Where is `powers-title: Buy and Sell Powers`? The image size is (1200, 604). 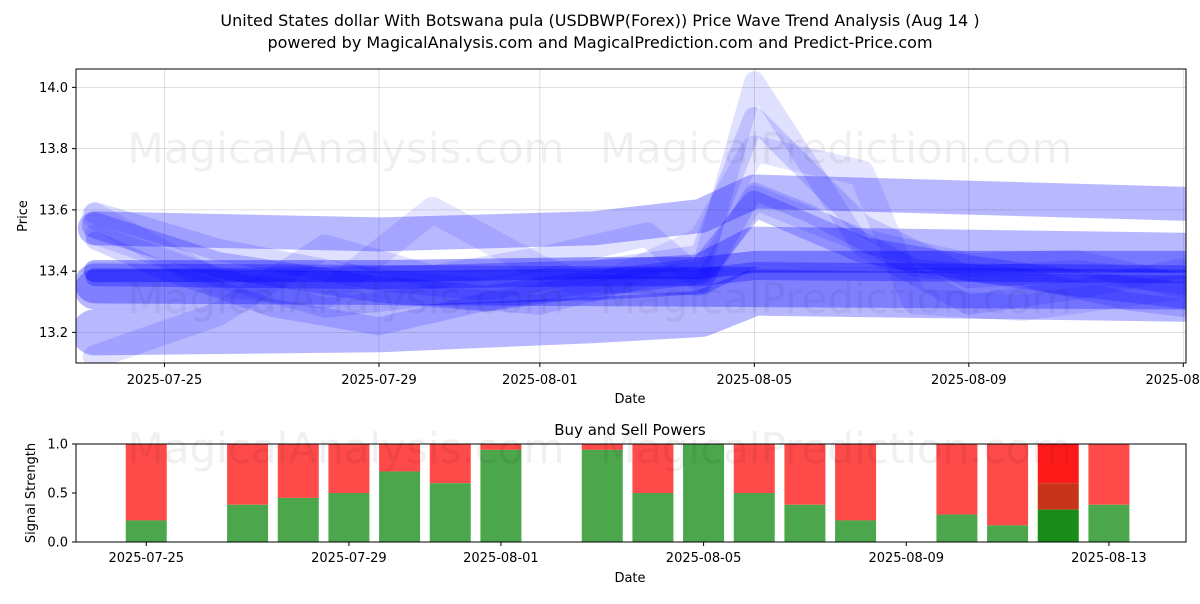
powers-title: Buy and Sell Powers is located at coordinates (630, 430).